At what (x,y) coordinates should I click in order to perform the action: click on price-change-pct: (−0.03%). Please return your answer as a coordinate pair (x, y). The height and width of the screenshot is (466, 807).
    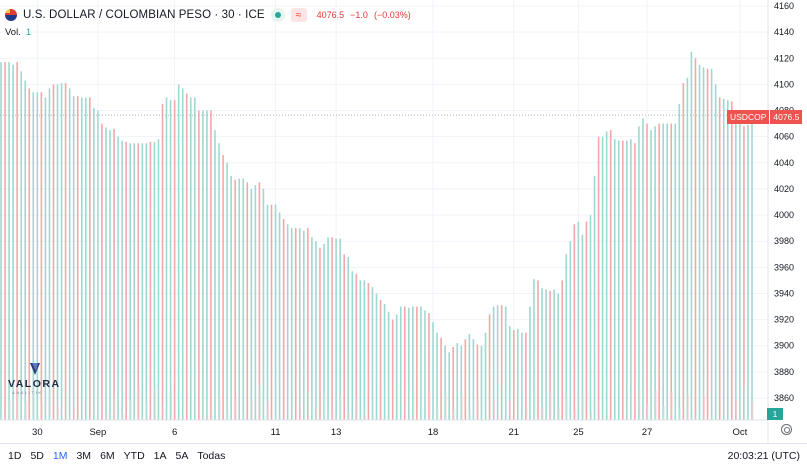
    Looking at the image, I should click on (392, 15).